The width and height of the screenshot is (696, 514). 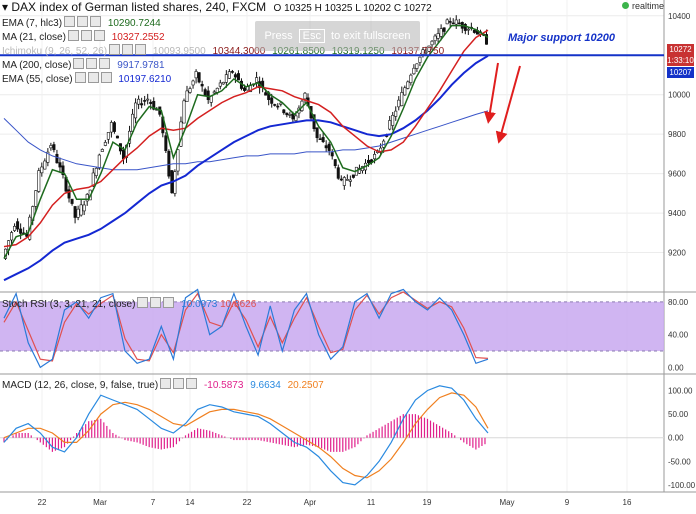 What do you see at coordinates (192, 383) in the screenshot?
I see `macd-close-button` at bounding box center [192, 383].